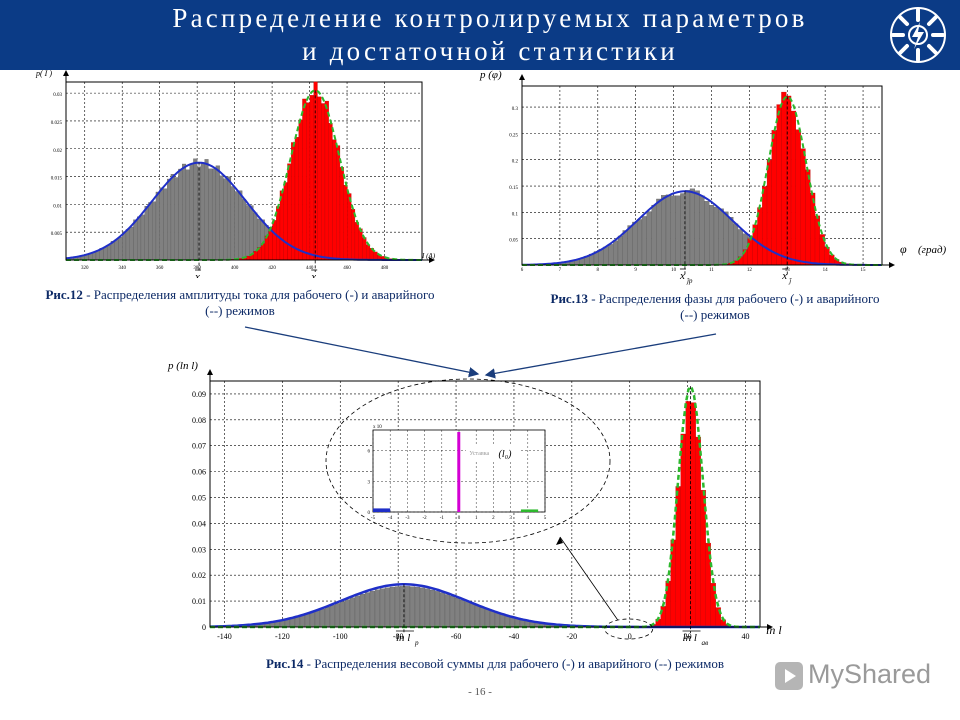 This screenshot has height=720, width=960. What do you see at coordinates (369, 513) in the screenshot?
I see `inset-y-tick-label: 0` at bounding box center [369, 513].